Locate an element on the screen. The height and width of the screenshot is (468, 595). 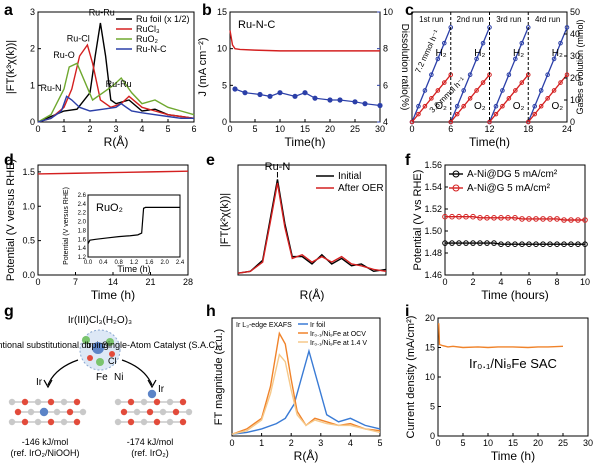
peak-annotation: Ru-Cl is located at coordinates (78, 38).